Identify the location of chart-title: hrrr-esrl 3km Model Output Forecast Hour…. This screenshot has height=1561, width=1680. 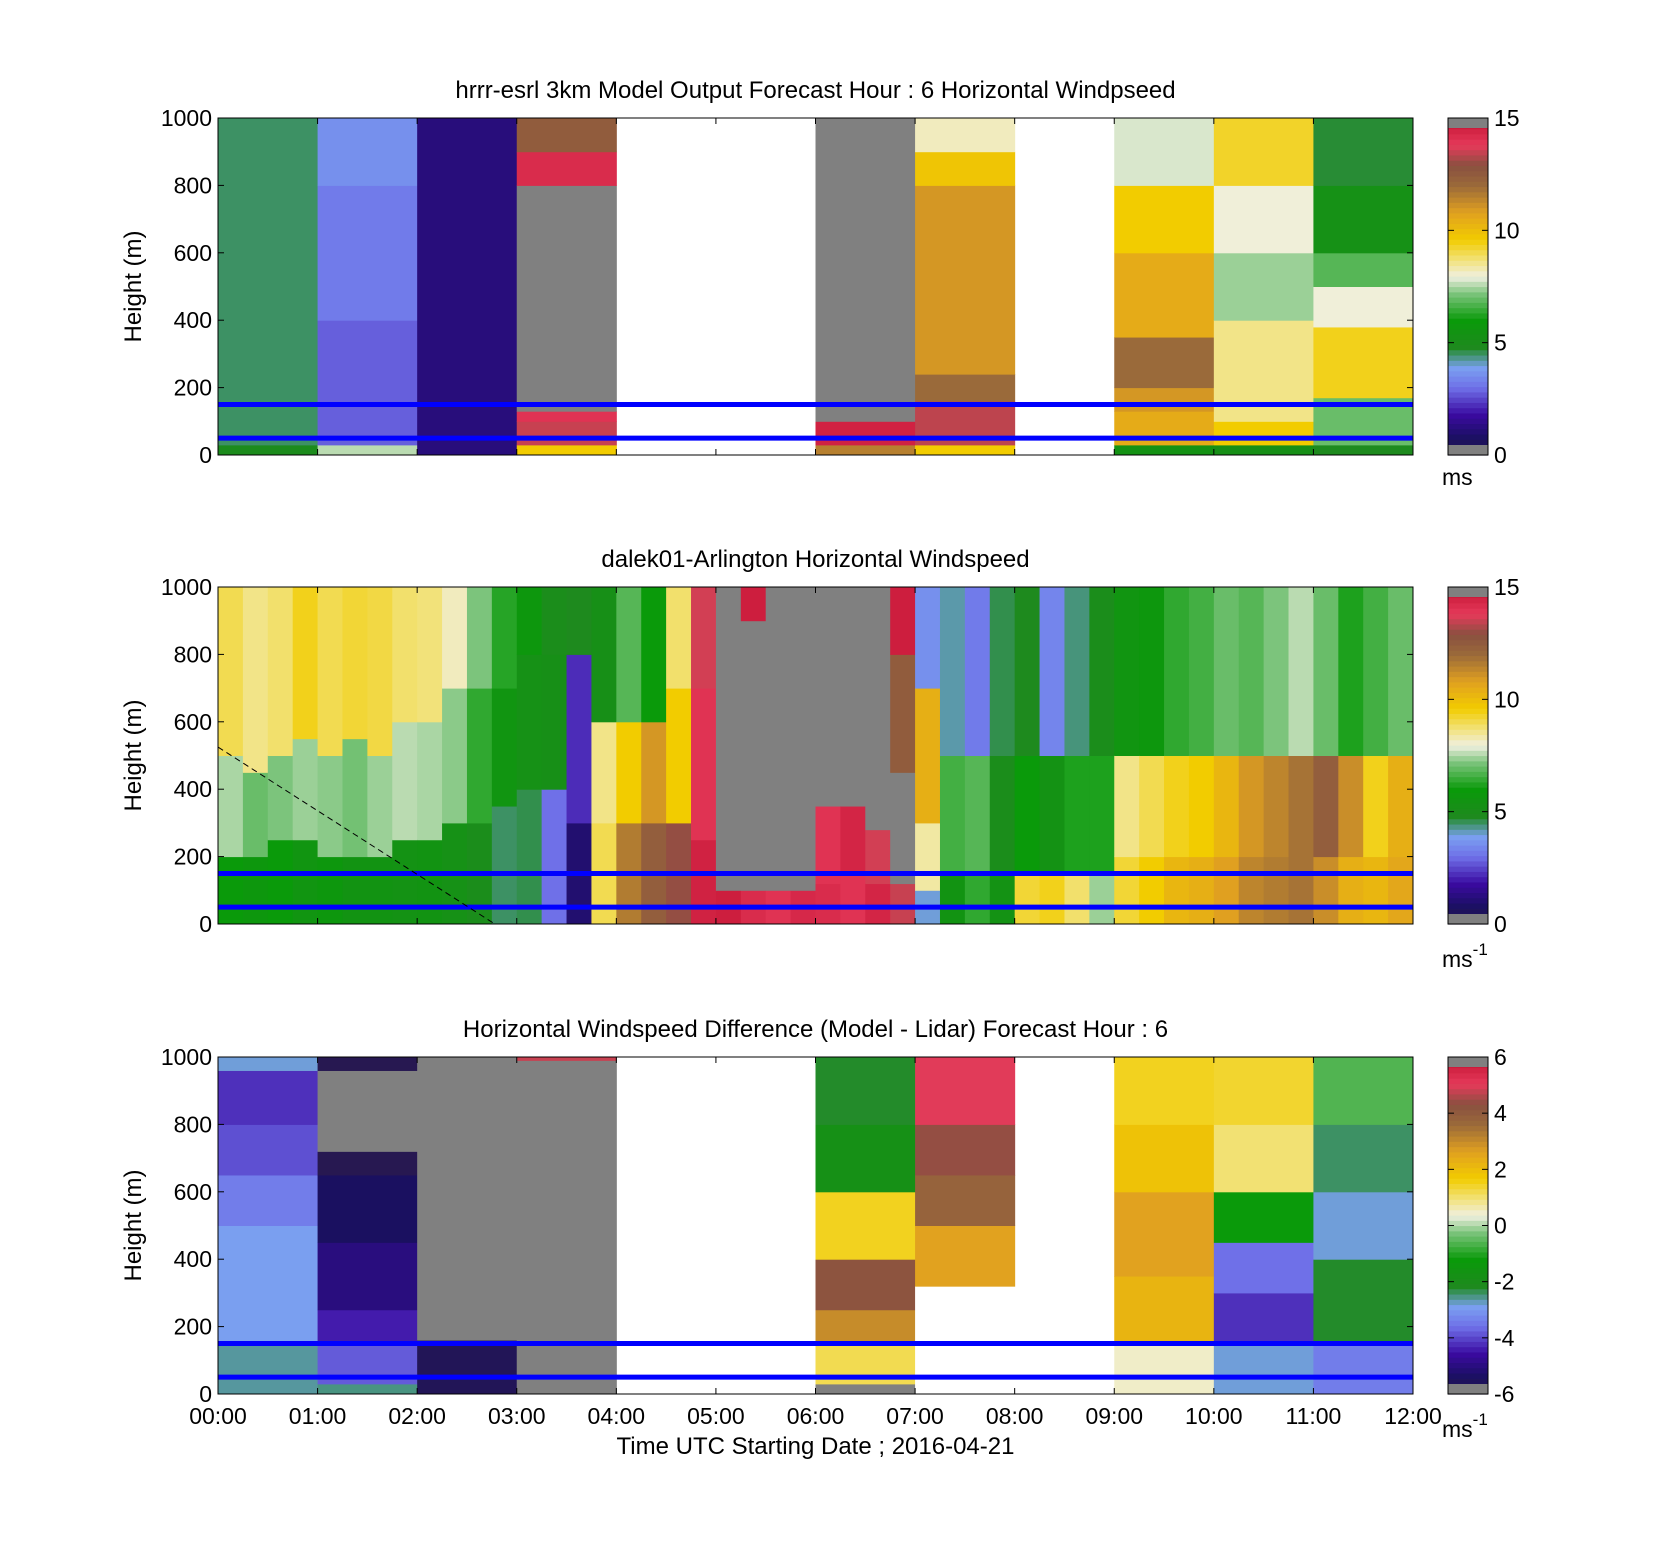
(815, 90).